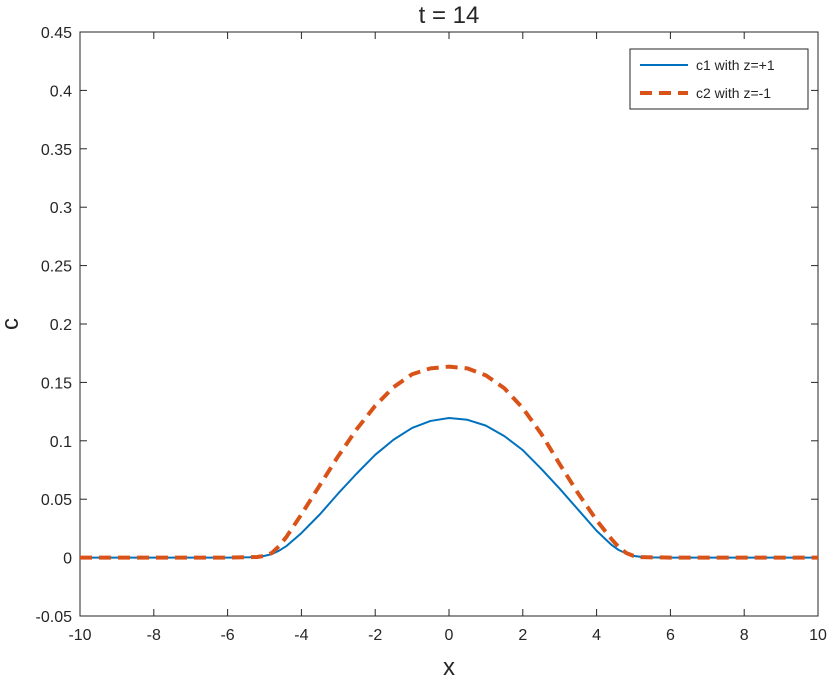 This screenshot has height=680, width=830. Describe the element at coordinates (56, 383) in the screenshot. I see `y-tick-label: 0.15` at that location.